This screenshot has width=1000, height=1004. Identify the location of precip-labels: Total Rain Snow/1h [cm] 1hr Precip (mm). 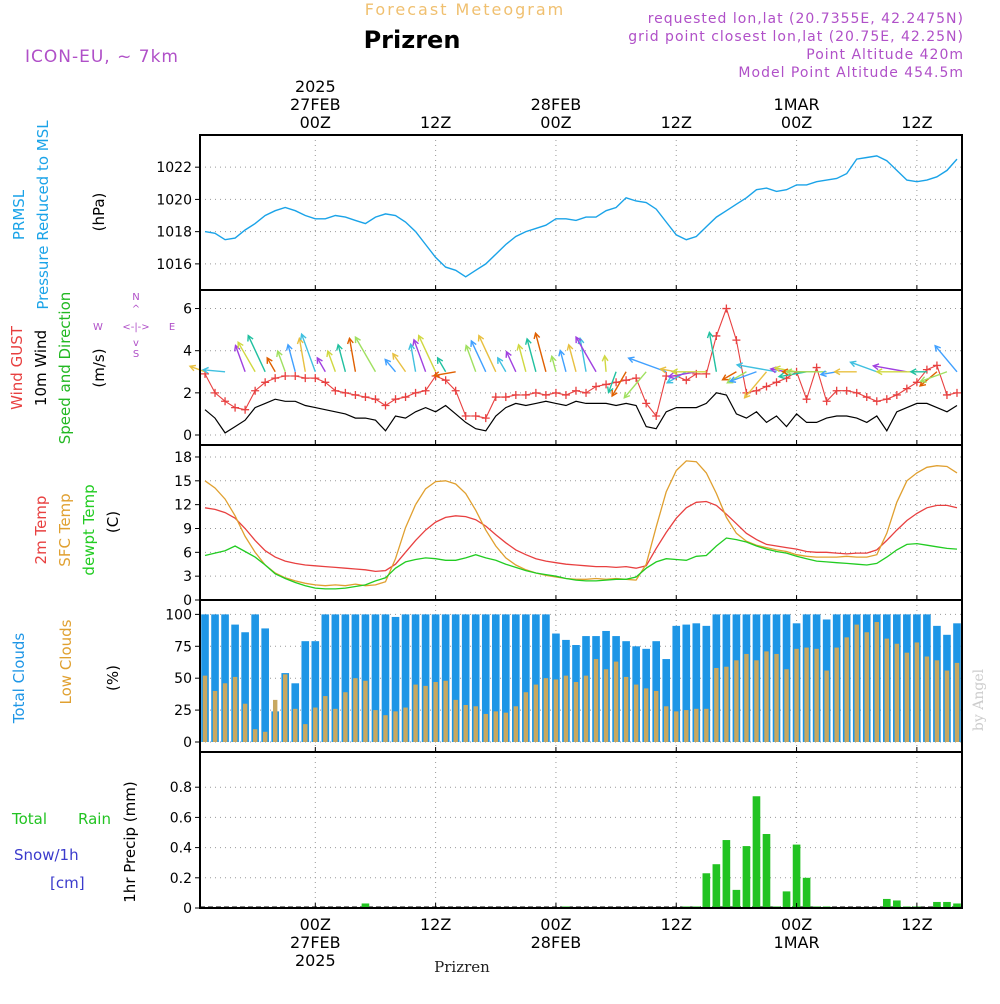
(75, 841).